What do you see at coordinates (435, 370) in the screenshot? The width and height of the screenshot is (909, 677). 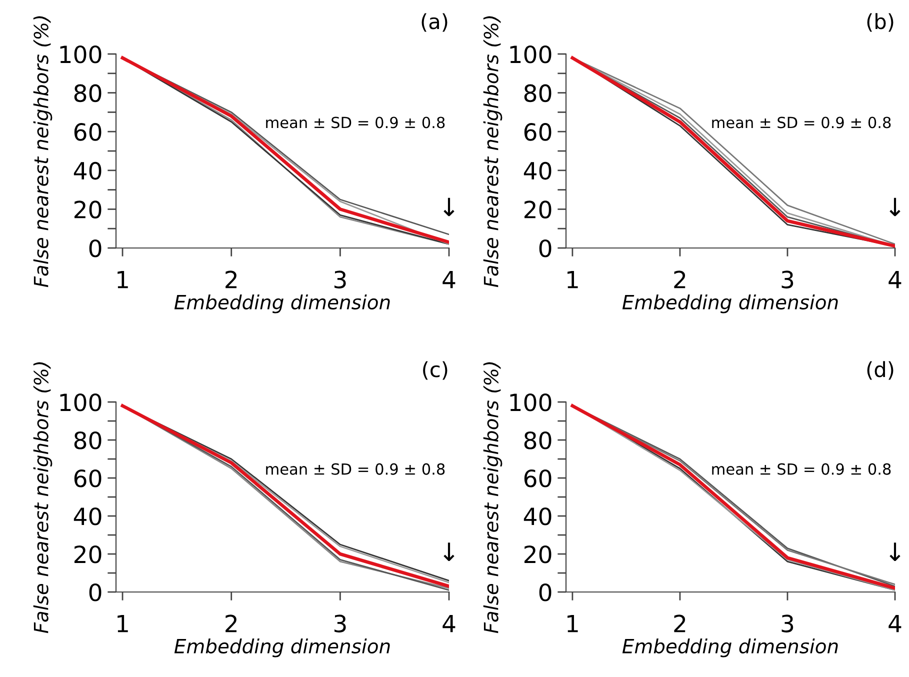 I see `chart-title: (c)` at bounding box center [435, 370].